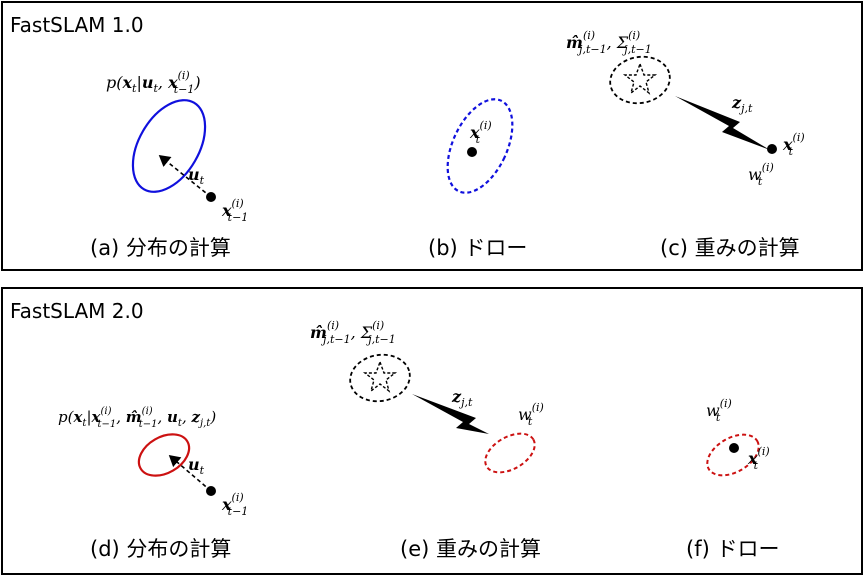 The width and height of the screenshot is (864, 577). What do you see at coordinates (510, 453) in the screenshot?
I see `weight-ellipse-red` at bounding box center [510, 453].